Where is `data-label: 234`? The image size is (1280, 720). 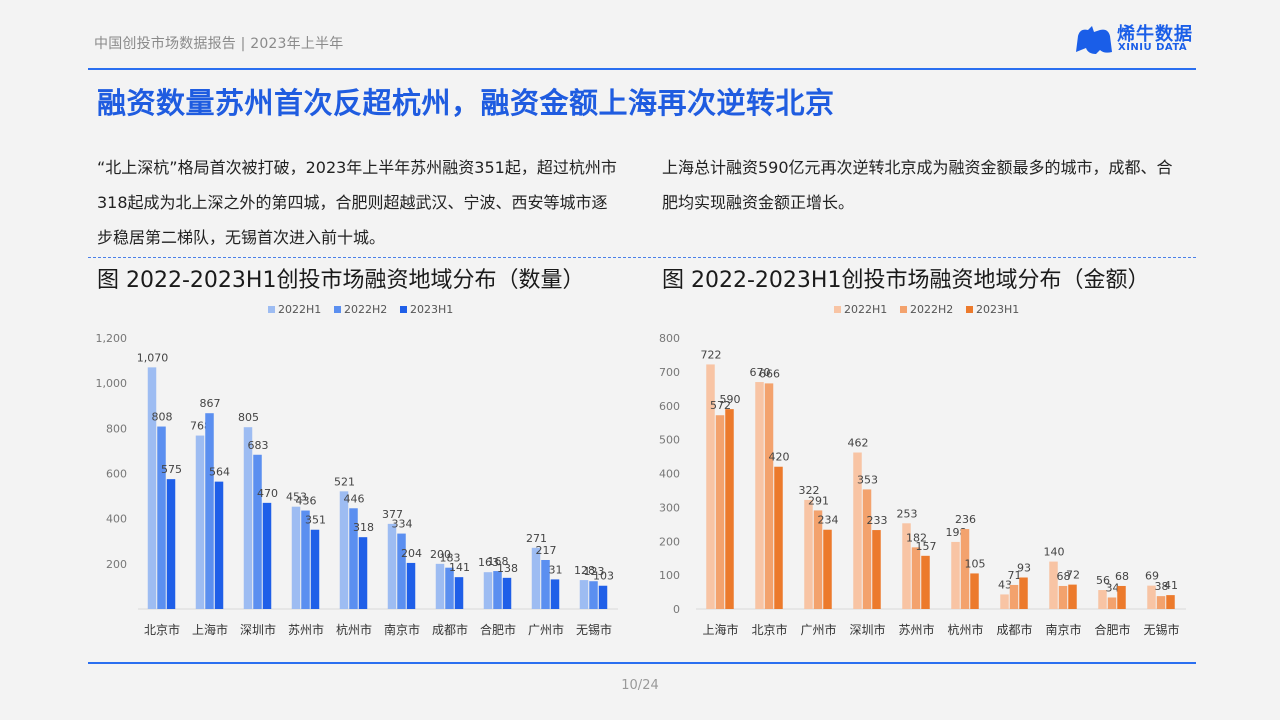
data-label: 234 is located at coordinates (828, 520).